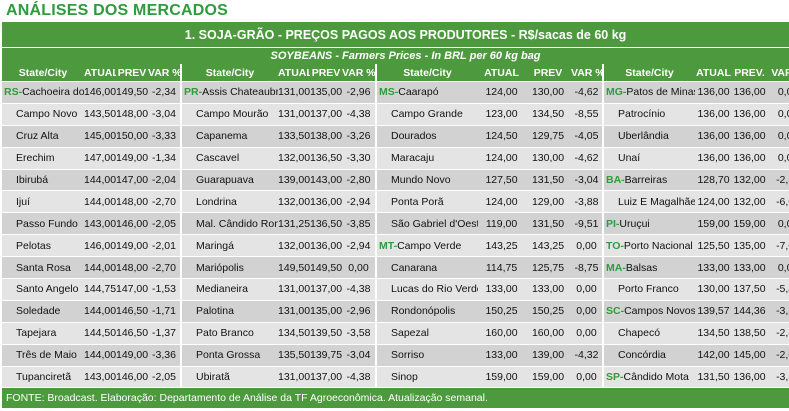  I want to click on previous-price: 149,50, so click(326, 268).